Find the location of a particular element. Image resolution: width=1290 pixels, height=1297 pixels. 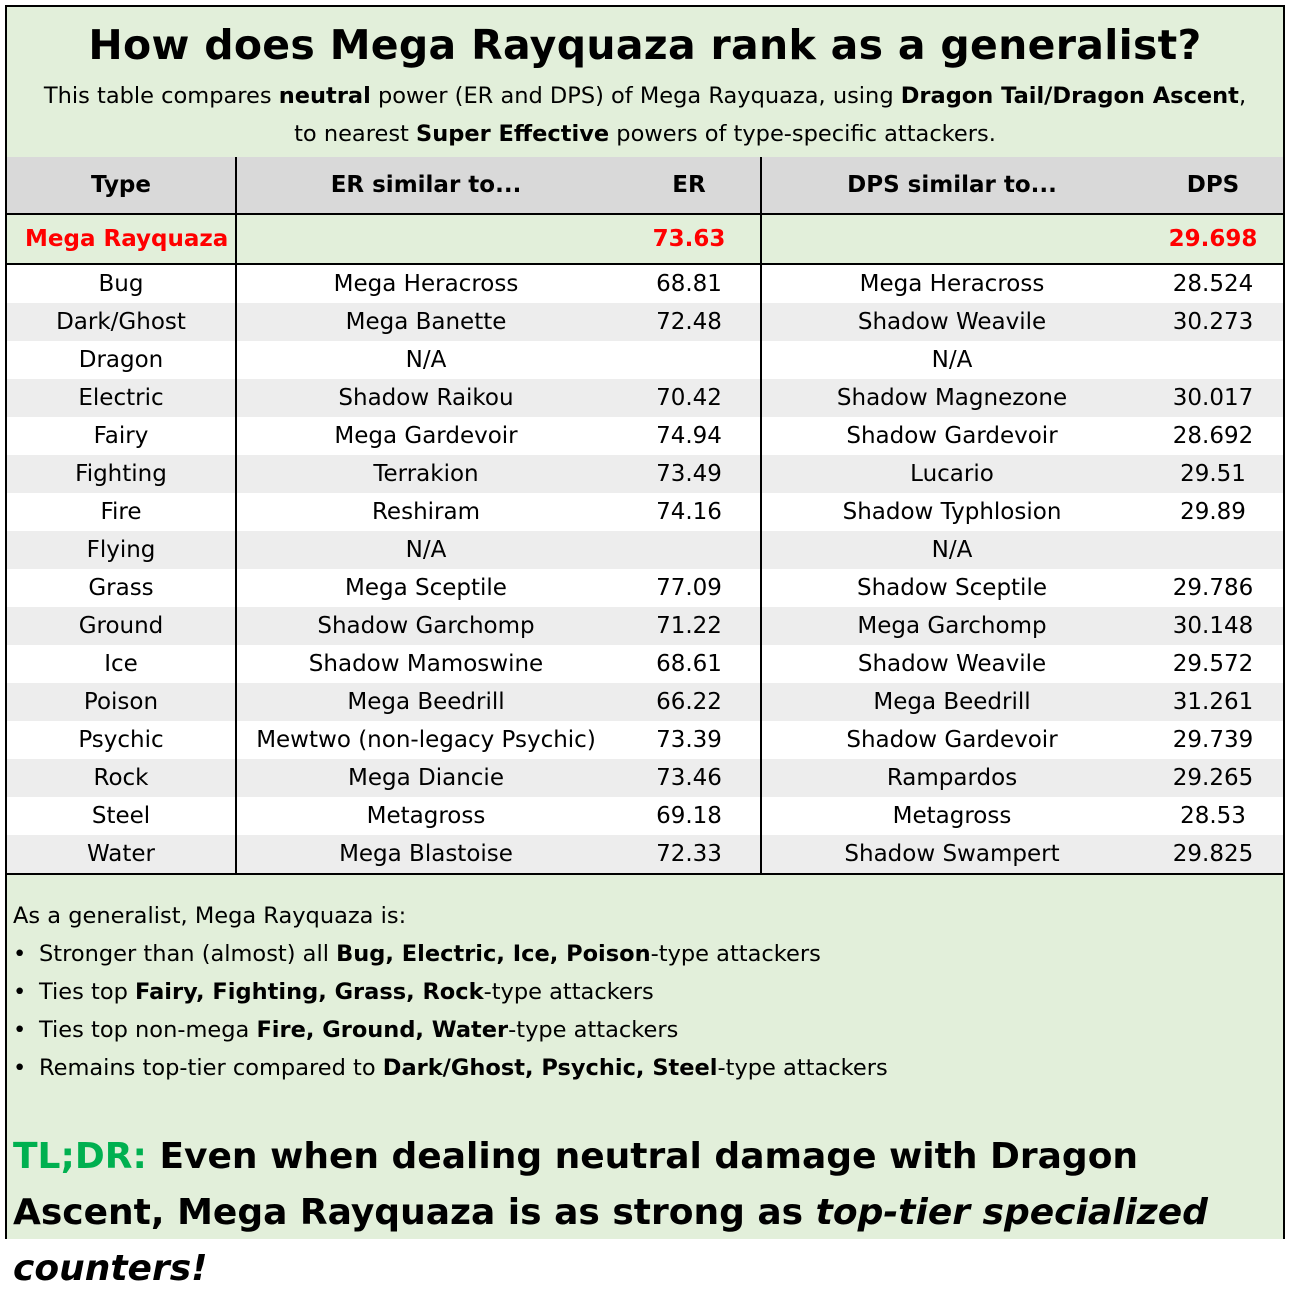

table-row: Dragon N/A N/A is located at coordinates (645, 360).